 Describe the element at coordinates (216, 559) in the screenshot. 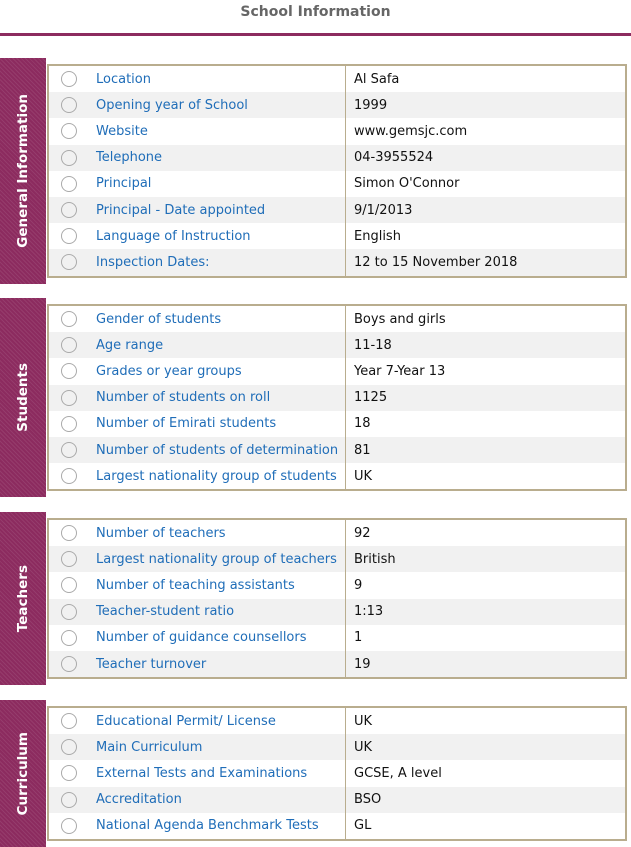

I see `row-label: Largest nationality group of teachers` at that location.